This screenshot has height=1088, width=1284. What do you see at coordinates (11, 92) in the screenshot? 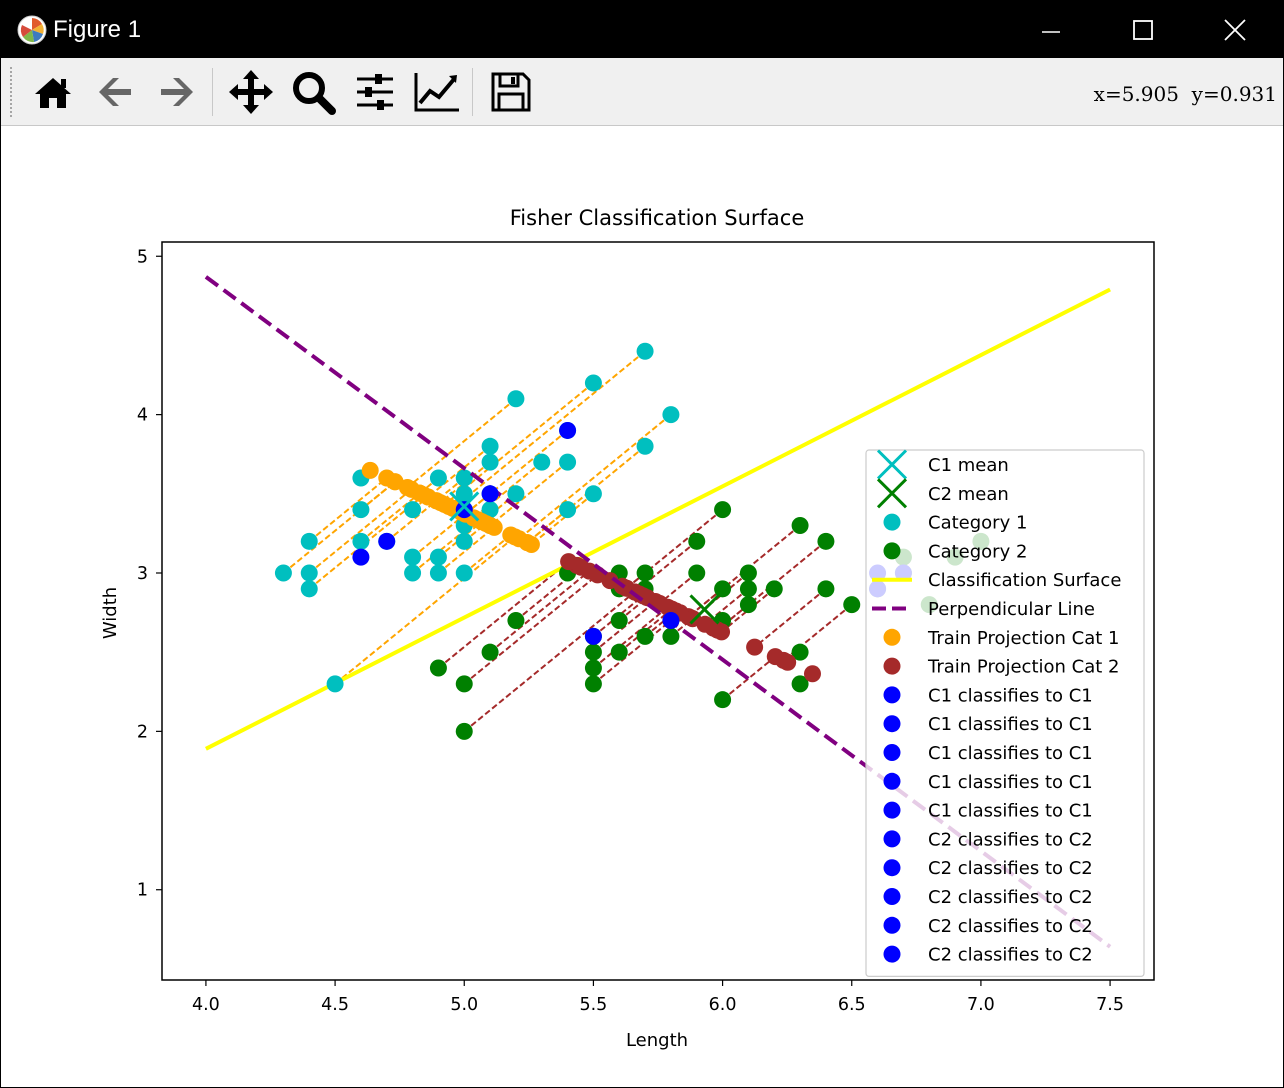
I see `toolbar-grip` at bounding box center [11, 92].